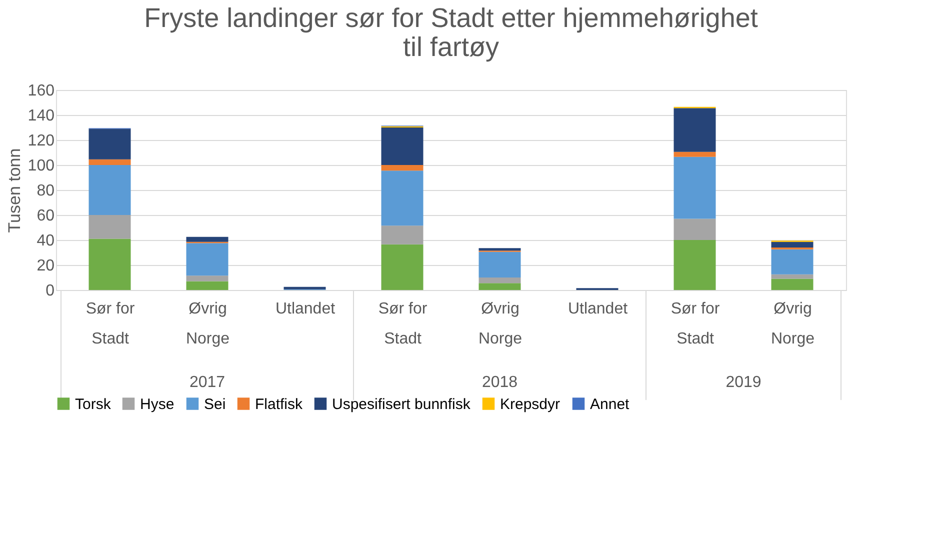 The height and width of the screenshot is (535, 947). Describe the element at coordinates (93, 404) in the screenshot. I see `legend-label: Torsk` at that location.